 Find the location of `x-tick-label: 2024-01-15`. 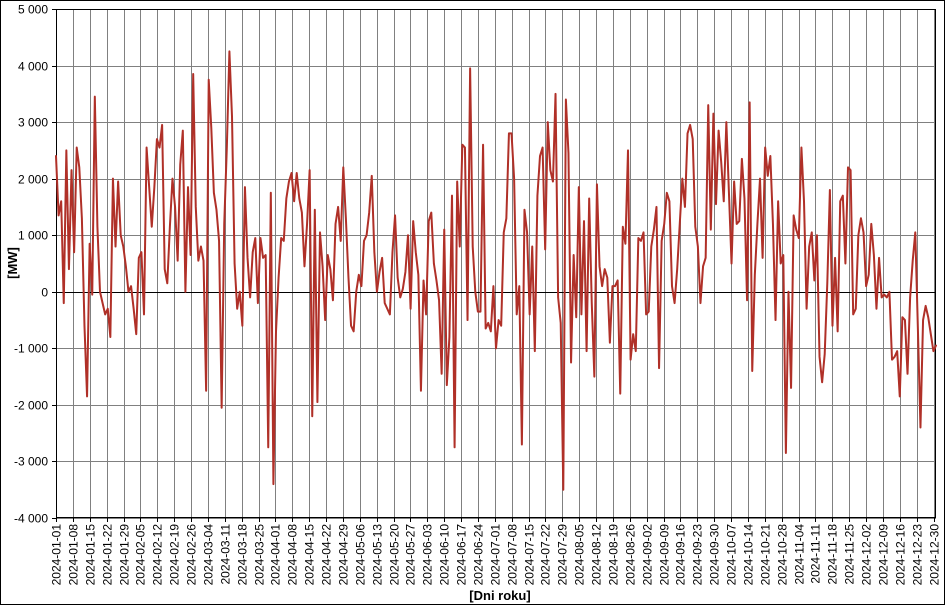

x-tick-label: 2024-01-15 is located at coordinates (91, 555).